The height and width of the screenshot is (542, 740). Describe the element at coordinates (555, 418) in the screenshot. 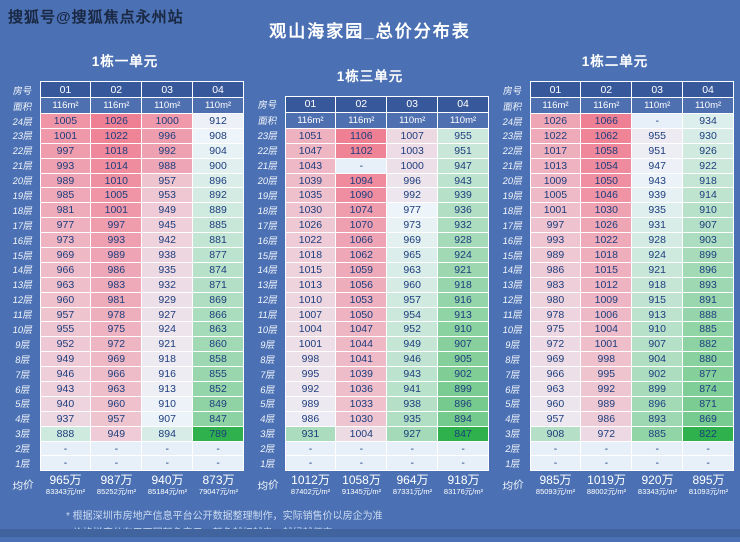

I see `price-cell: 957` at that location.